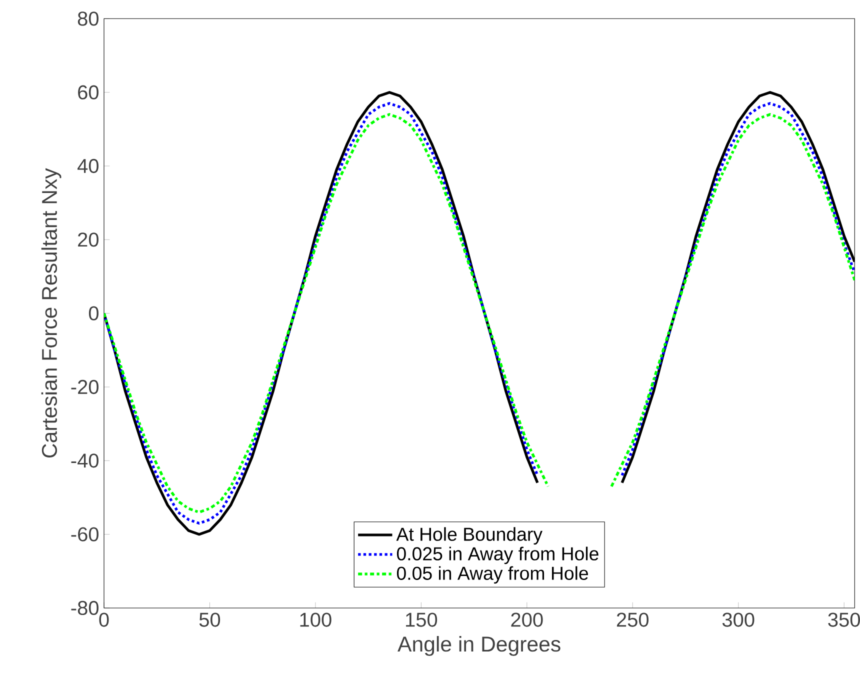 This screenshot has width=860, height=692. Describe the element at coordinates (632, 619) in the screenshot. I see `x-tick-label: 250` at that location.